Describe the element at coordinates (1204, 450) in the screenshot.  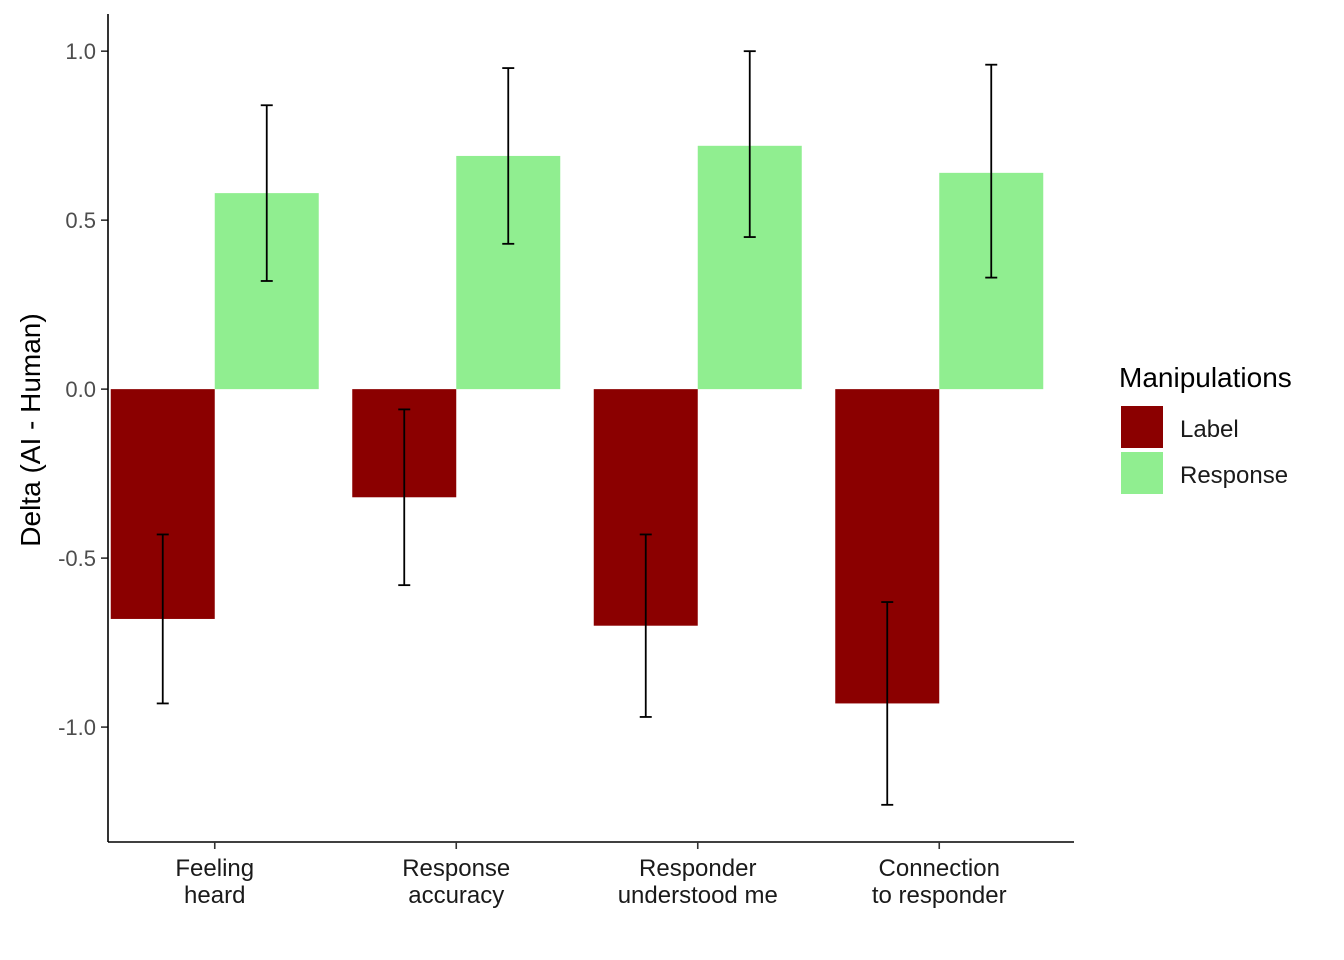
I see `legend-items: Label Response` at that location.